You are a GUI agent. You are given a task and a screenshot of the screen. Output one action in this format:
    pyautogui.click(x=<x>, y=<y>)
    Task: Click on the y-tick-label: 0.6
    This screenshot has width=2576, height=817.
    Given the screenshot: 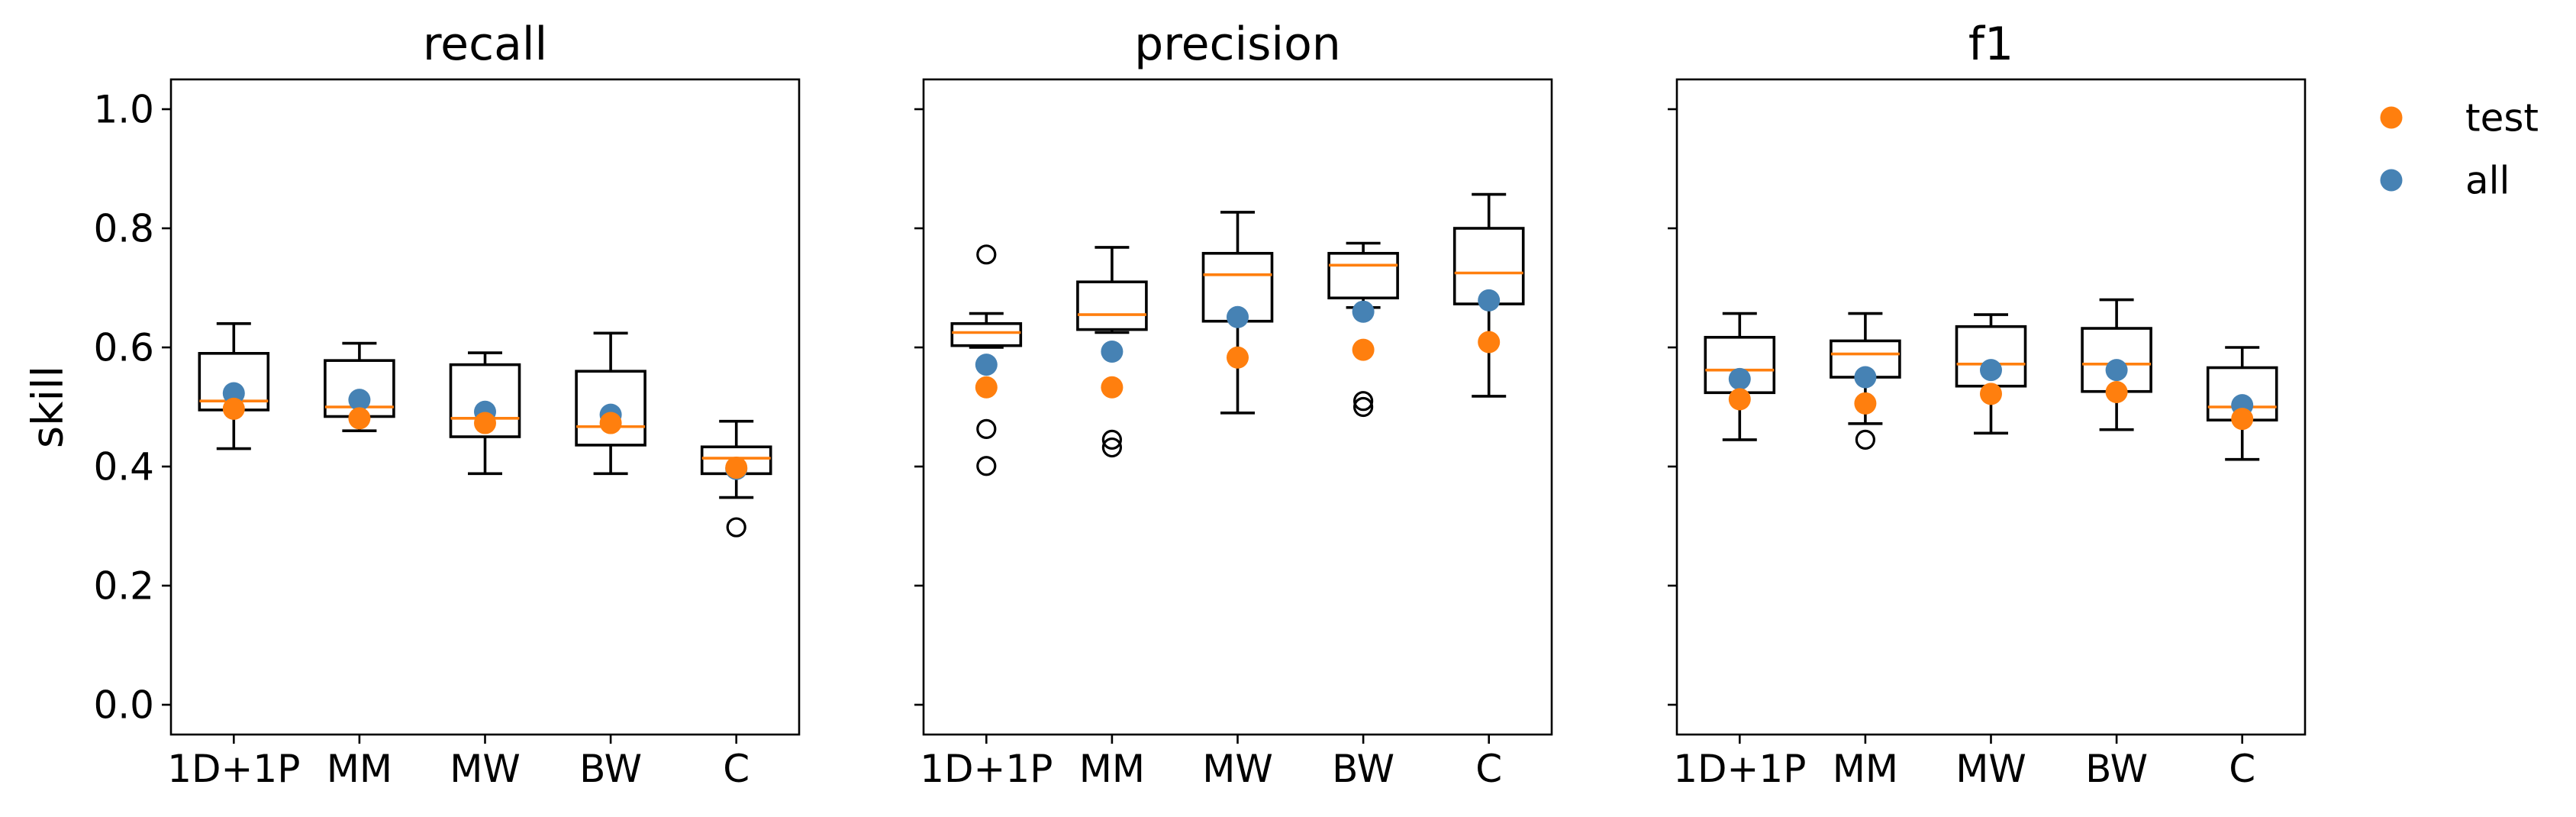 What is the action you would take?
    pyautogui.click(x=124, y=348)
    